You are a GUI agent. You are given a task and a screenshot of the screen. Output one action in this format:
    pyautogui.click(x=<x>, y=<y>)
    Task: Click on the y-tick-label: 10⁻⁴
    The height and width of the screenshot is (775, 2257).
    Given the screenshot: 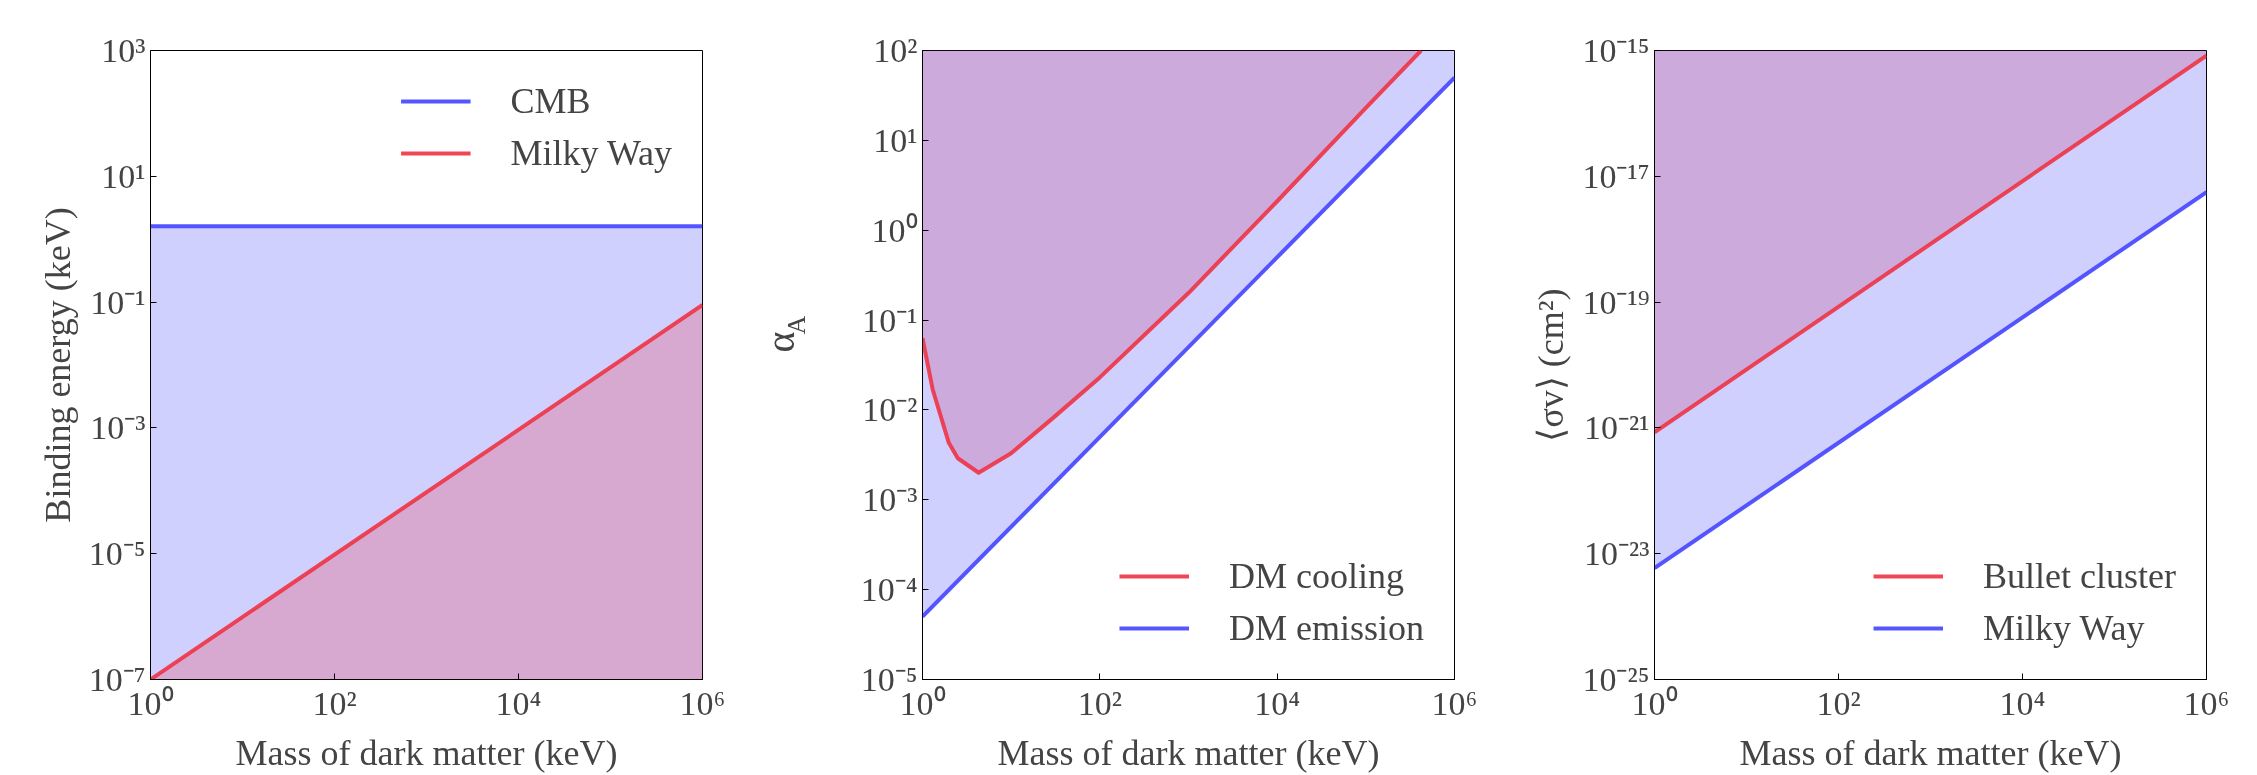 What is the action you would take?
    pyautogui.click(x=889, y=590)
    